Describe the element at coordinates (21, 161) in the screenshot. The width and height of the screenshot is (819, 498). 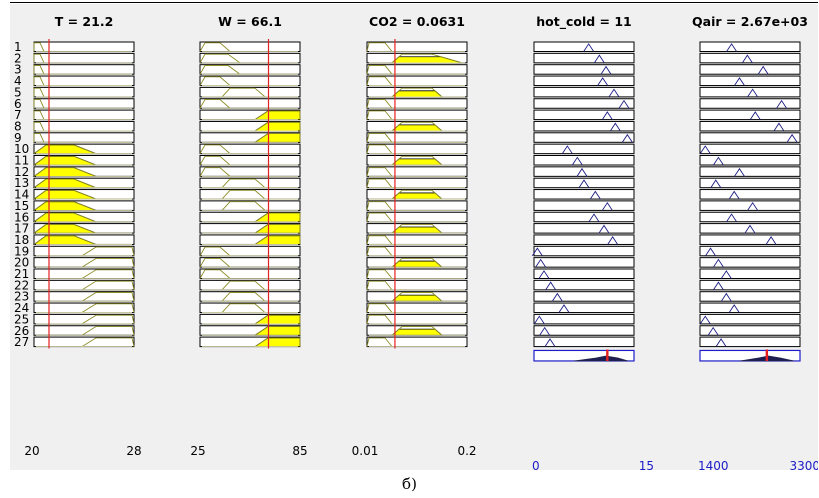
I see `rule-number-11: 11` at that location.